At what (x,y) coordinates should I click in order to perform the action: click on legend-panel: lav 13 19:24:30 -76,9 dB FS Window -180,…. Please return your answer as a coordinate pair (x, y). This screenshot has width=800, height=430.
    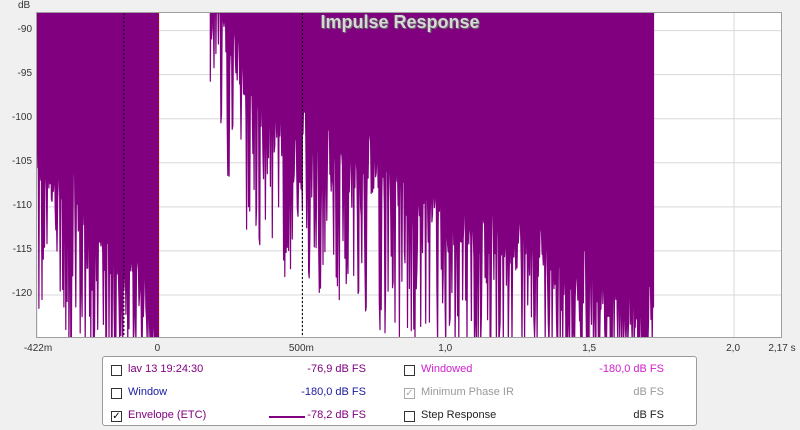
    Looking at the image, I should click on (399, 391).